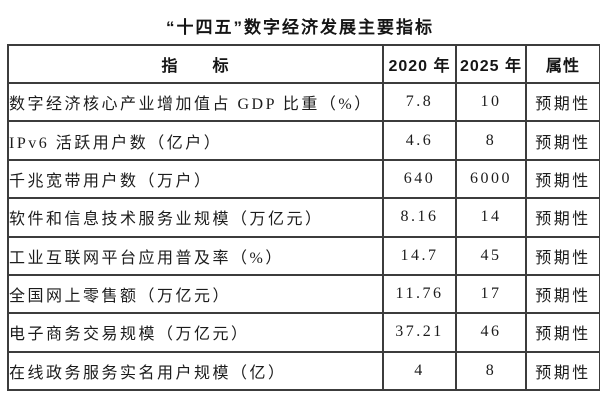  What do you see at coordinates (491, 294) in the screenshot?
I see `value-2025-cell: 17` at bounding box center [491, 294].